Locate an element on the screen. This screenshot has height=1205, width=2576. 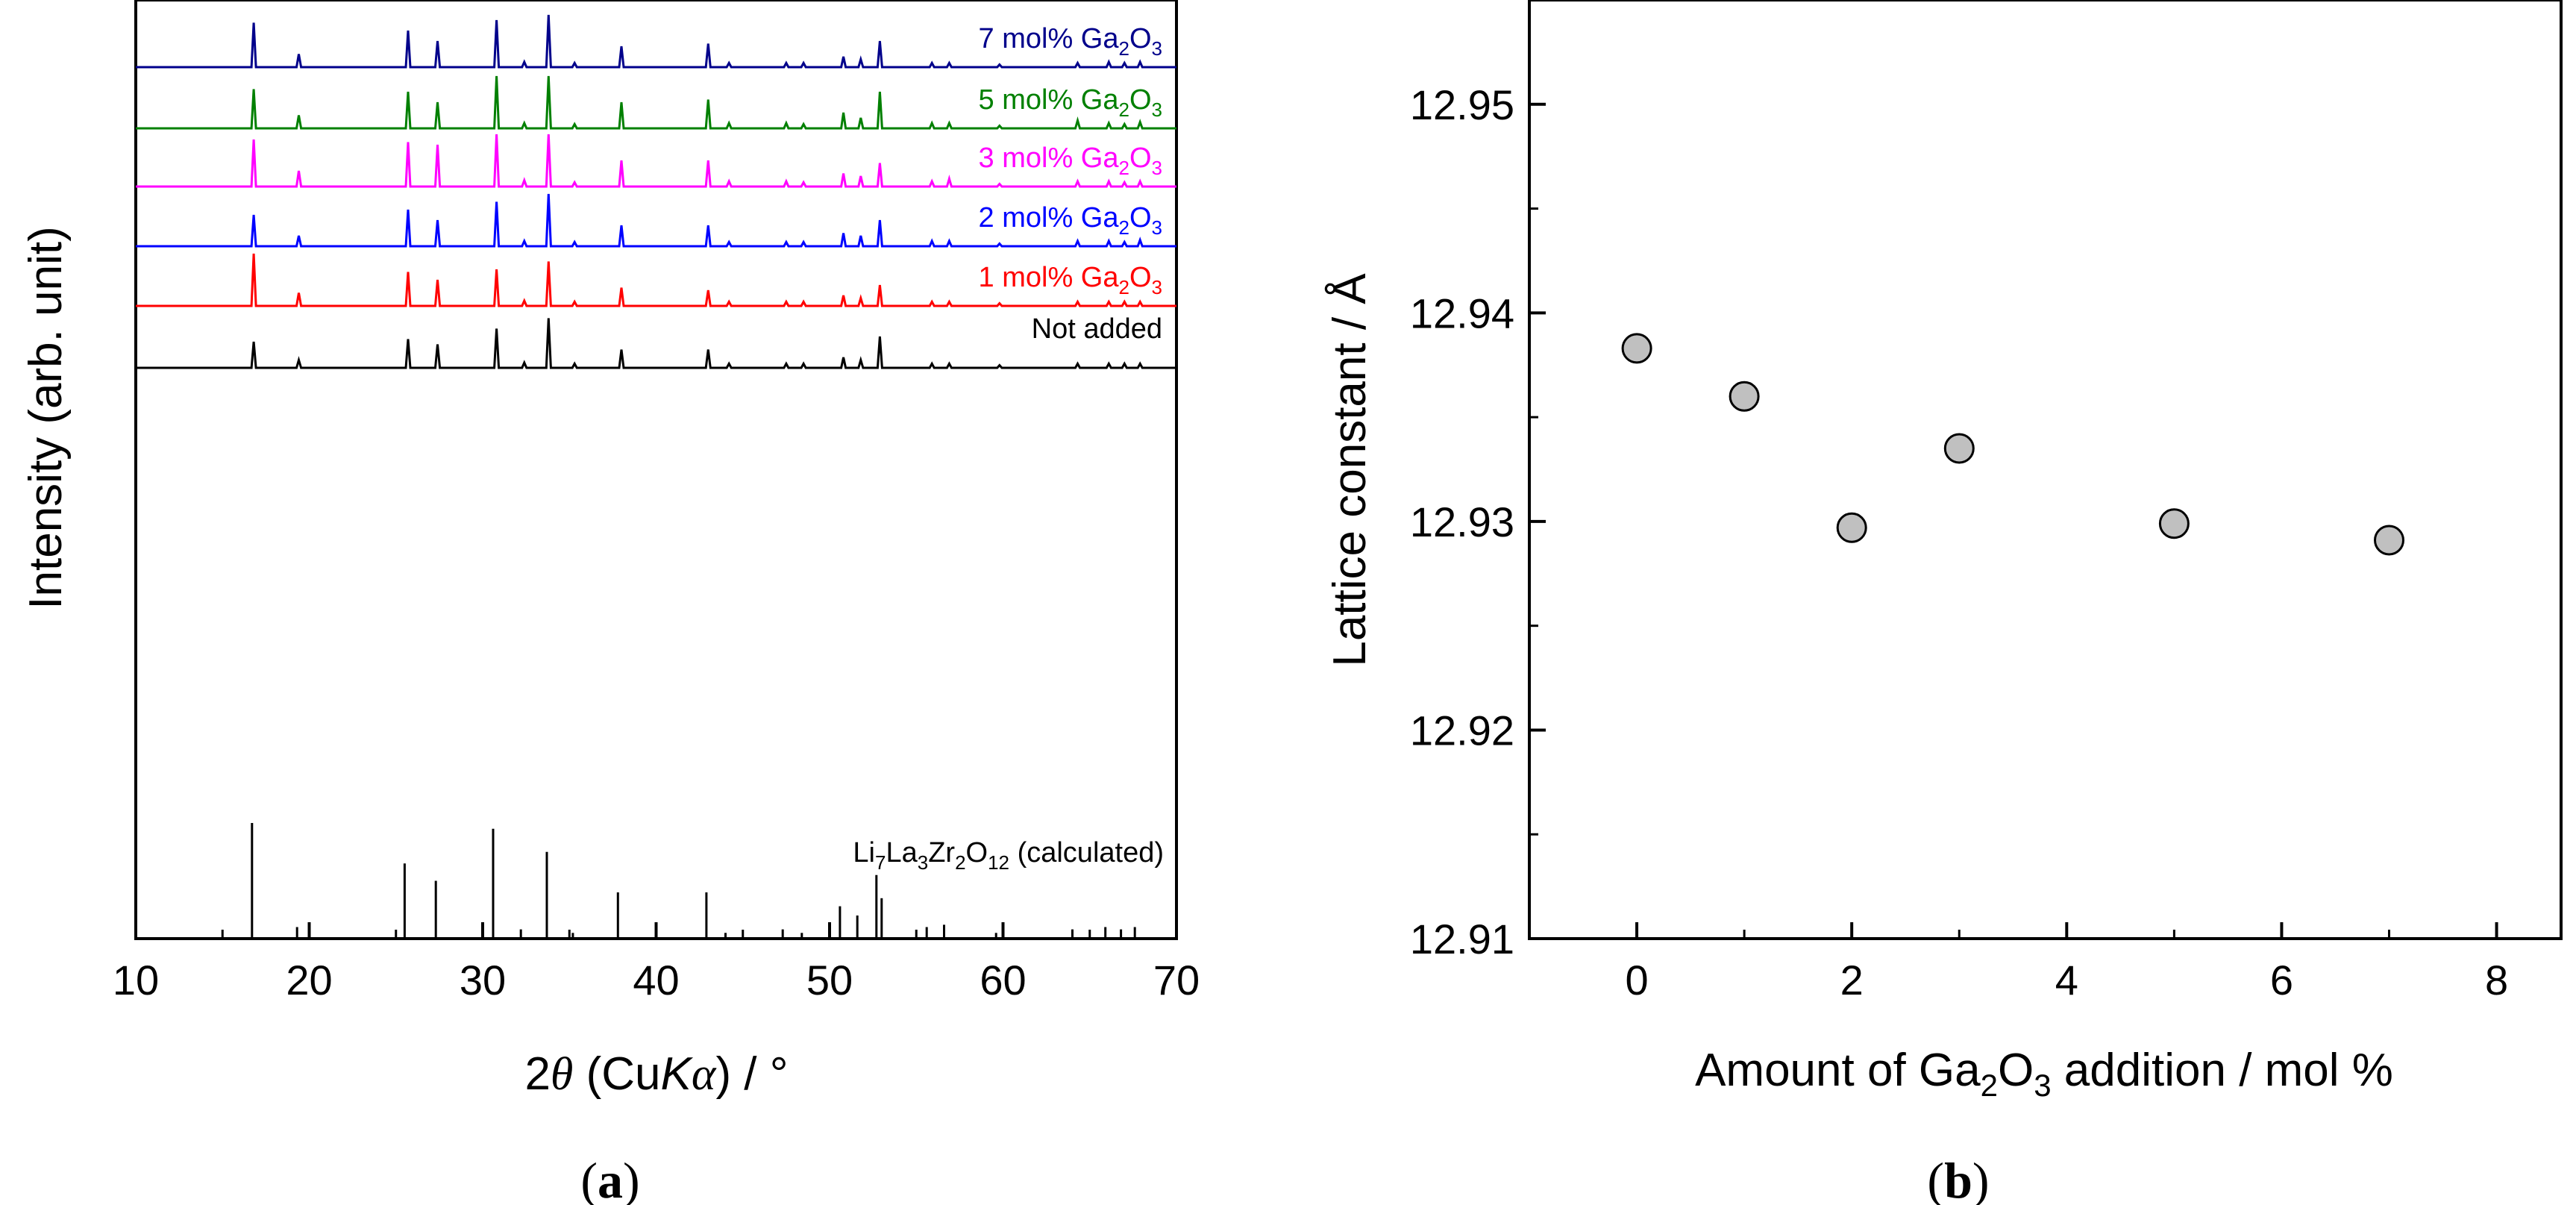
x-tick-label: 40 is located at coordinates (656, 980).